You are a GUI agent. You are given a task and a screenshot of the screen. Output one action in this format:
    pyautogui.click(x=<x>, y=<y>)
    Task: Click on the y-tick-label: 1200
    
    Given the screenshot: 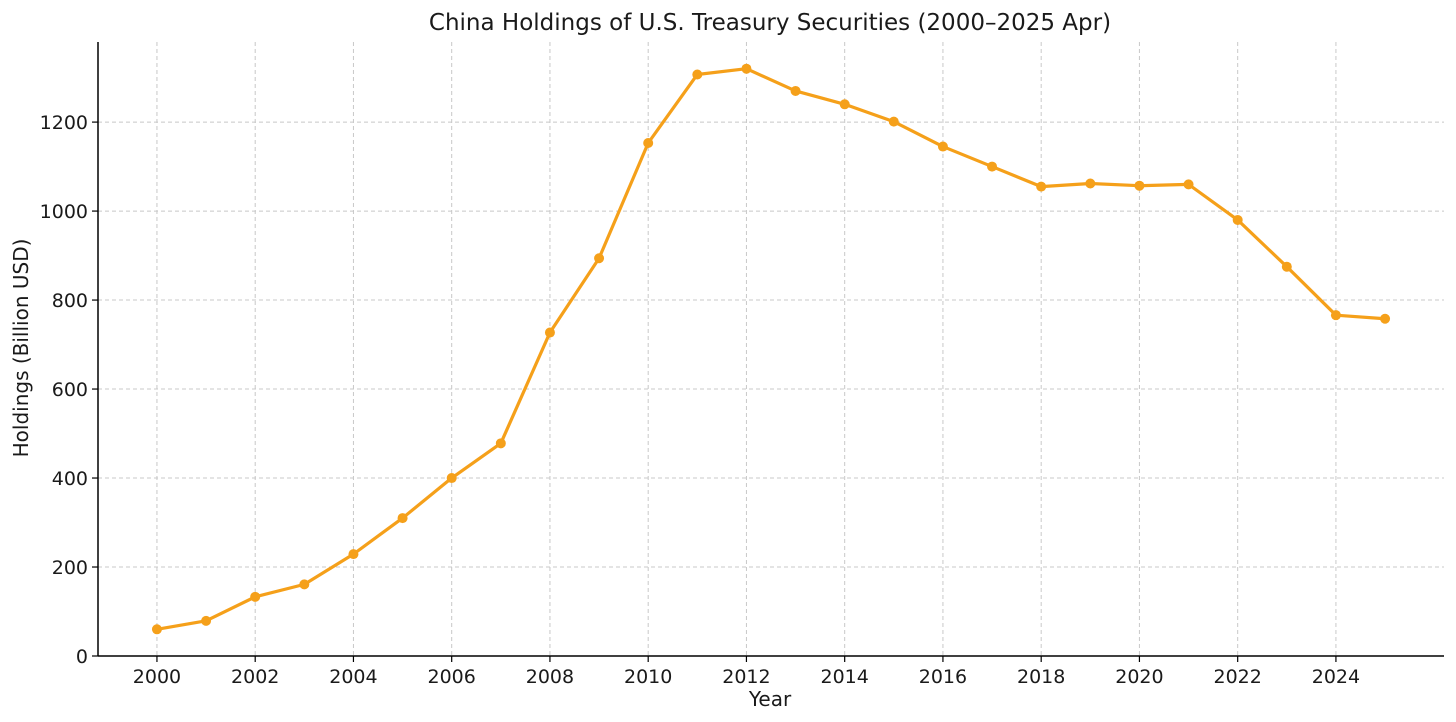 What is the action you would take?
    pyautogui.click(x=64, y=123)
    